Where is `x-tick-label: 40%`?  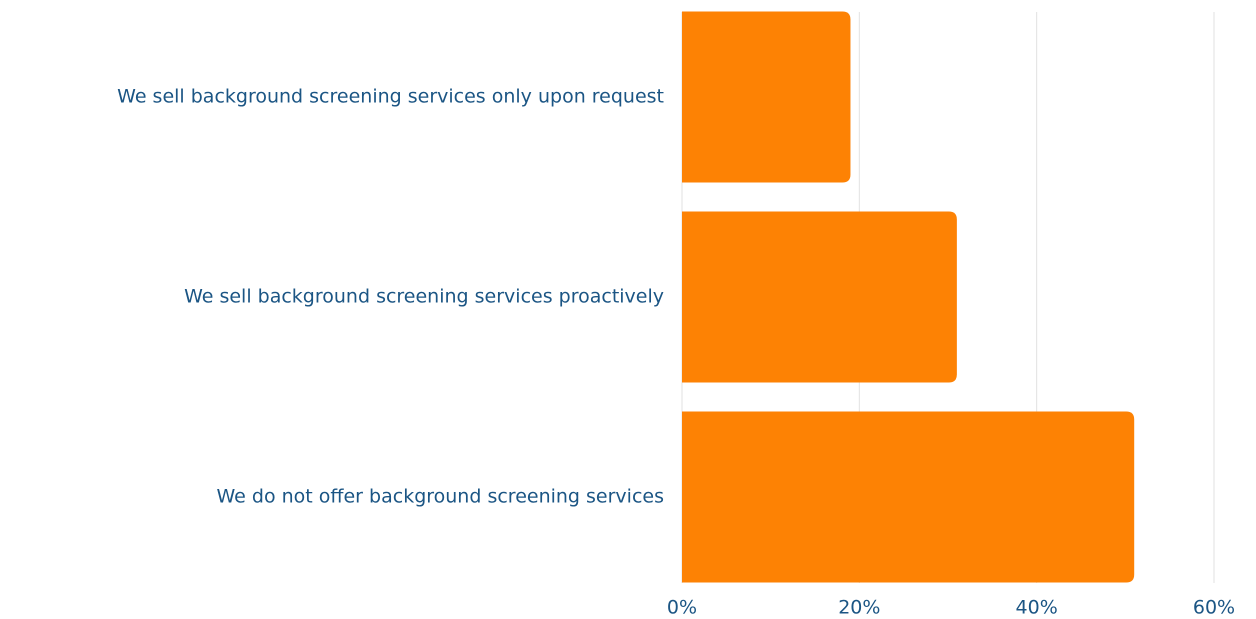
x-tick-label: 40% is located at coordinates (1037, 608).